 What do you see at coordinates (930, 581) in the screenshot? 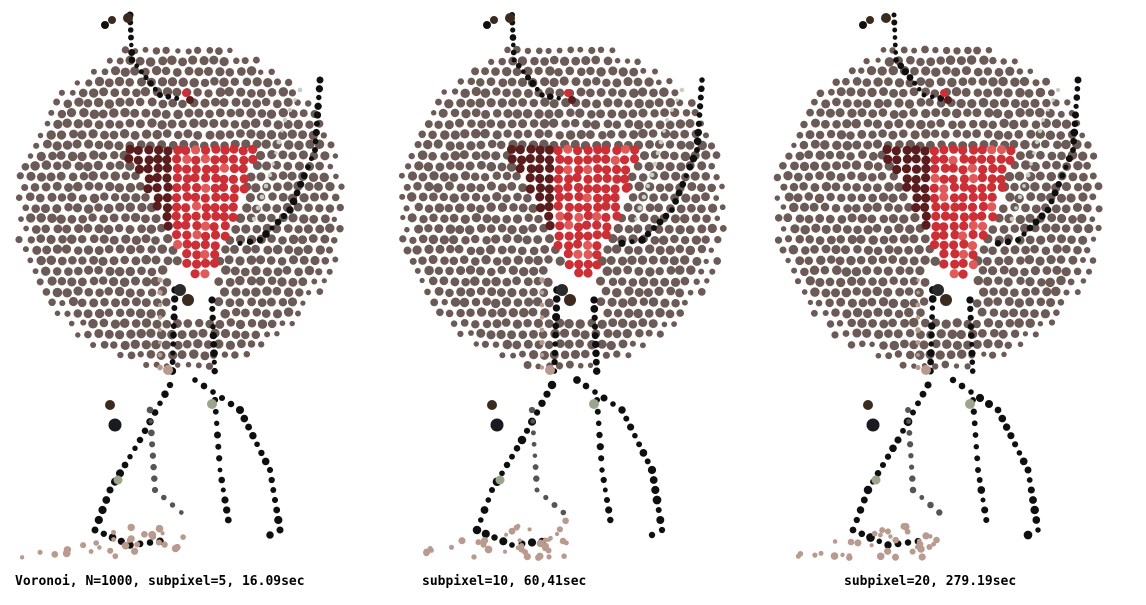
I see `caption-3: subpixel=20, 279.19sec` at bounding box center [930, 581].